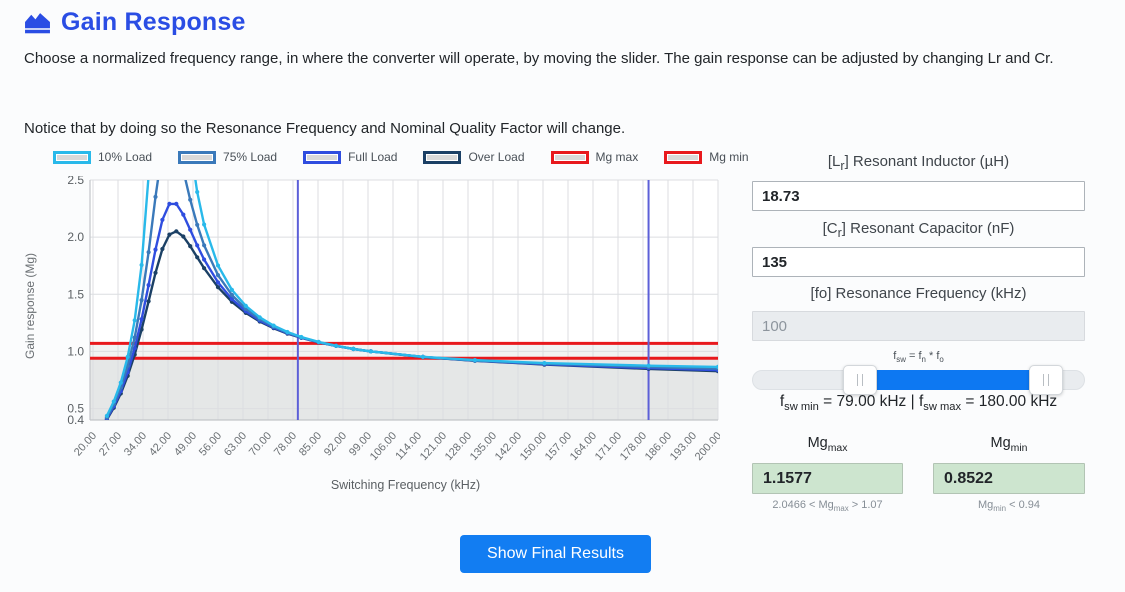 Image resolution: width=1125 pixels, height=592 pixels. Describe the element at coordinates (918, 230) in the screenshot. I see `resonant-capacitor-label: [Cr] Resonant Capacitor (nF)` at that location.